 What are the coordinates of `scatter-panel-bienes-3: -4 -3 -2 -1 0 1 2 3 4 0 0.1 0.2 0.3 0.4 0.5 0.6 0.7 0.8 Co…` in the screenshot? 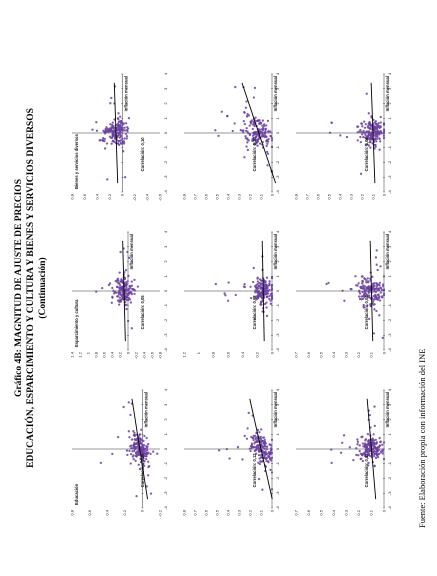 It's located at (340, 138).